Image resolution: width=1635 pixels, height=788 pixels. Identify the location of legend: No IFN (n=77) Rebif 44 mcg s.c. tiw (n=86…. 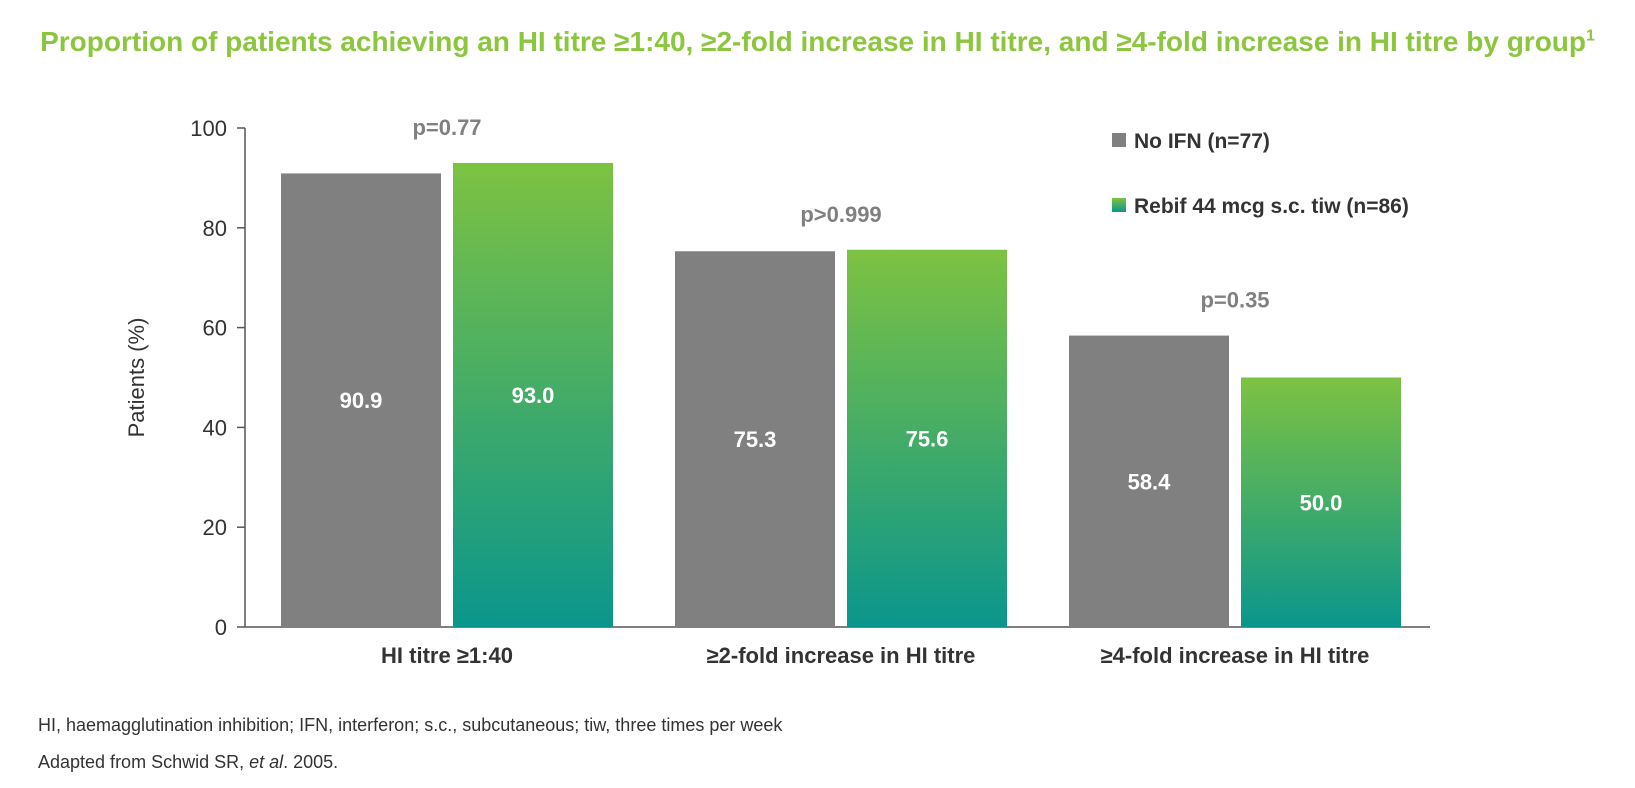
(1260, 174).